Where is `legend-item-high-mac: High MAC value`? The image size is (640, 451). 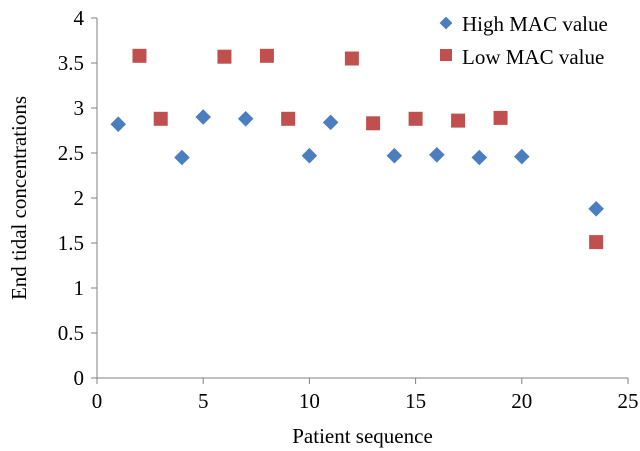
legend-item-high-mac: High MAC value is located at coordinates (523, 24).